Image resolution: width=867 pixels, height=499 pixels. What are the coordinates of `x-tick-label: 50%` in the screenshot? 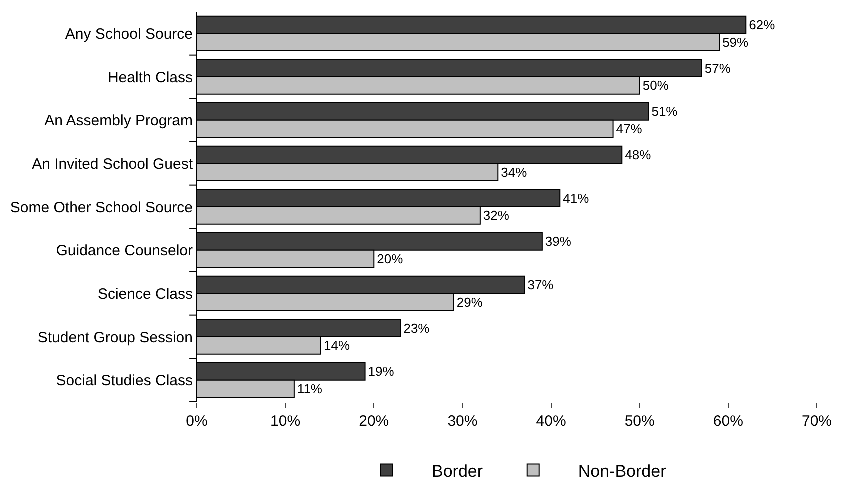 It's located at (639, 421).